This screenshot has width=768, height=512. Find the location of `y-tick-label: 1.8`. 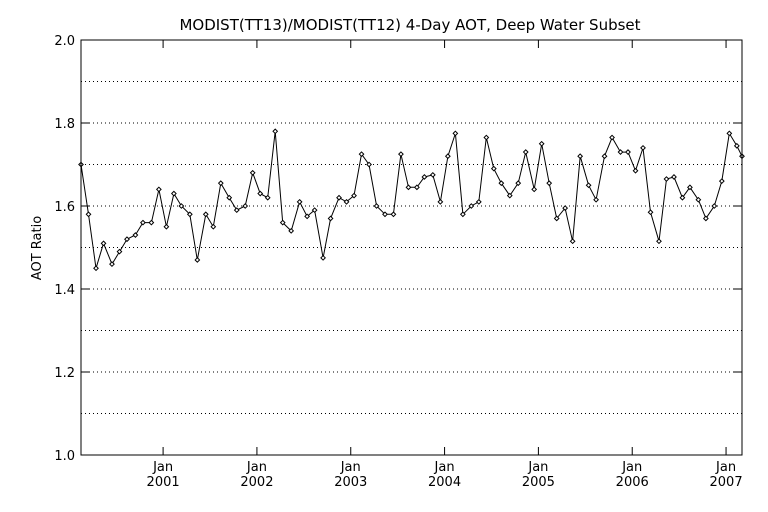

y-tick-label: 1.8 is located at coordinates (64, 124).